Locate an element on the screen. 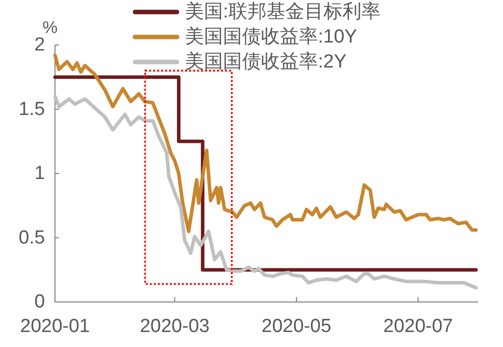  y-tick-label: 0 is located at coordinates (39, 302).